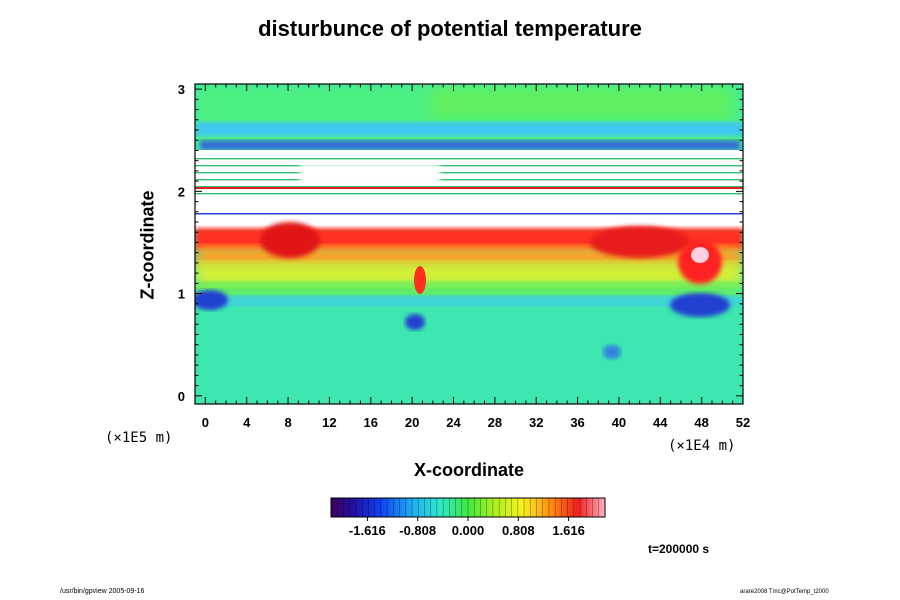  What do you see at coordinates (181, 243) in the screenshot?
I see `y-axis-tick-labels: 0 1 2 3` at bounding box center [181, 243].